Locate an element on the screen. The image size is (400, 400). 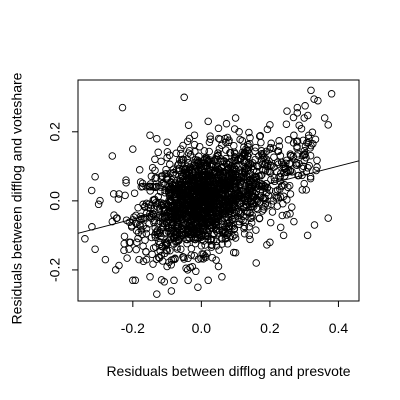
y-tick-label: 0.2 is located at coordinates (55, 132).